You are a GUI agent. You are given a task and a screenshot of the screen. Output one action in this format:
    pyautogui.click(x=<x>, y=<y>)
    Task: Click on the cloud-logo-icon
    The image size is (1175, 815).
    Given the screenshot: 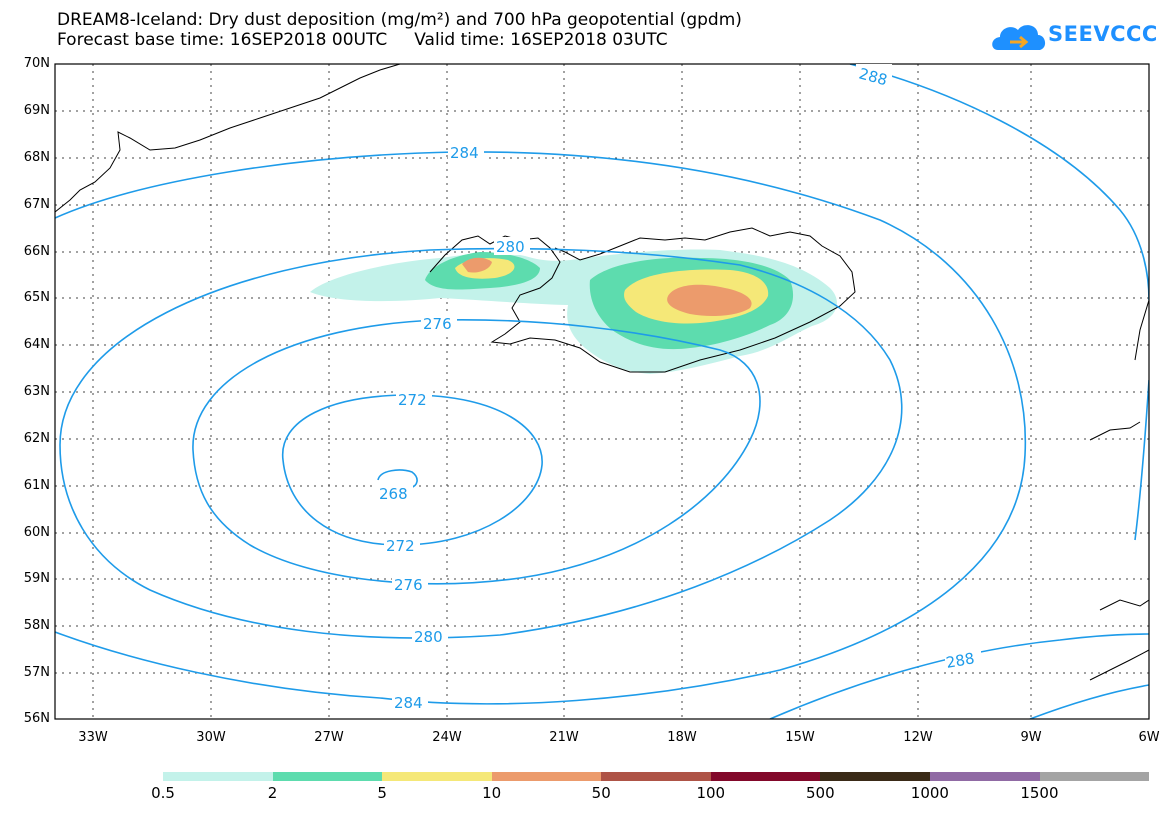 What is the action you would take?
    pyautogui.click(x=1019, y=37)
    